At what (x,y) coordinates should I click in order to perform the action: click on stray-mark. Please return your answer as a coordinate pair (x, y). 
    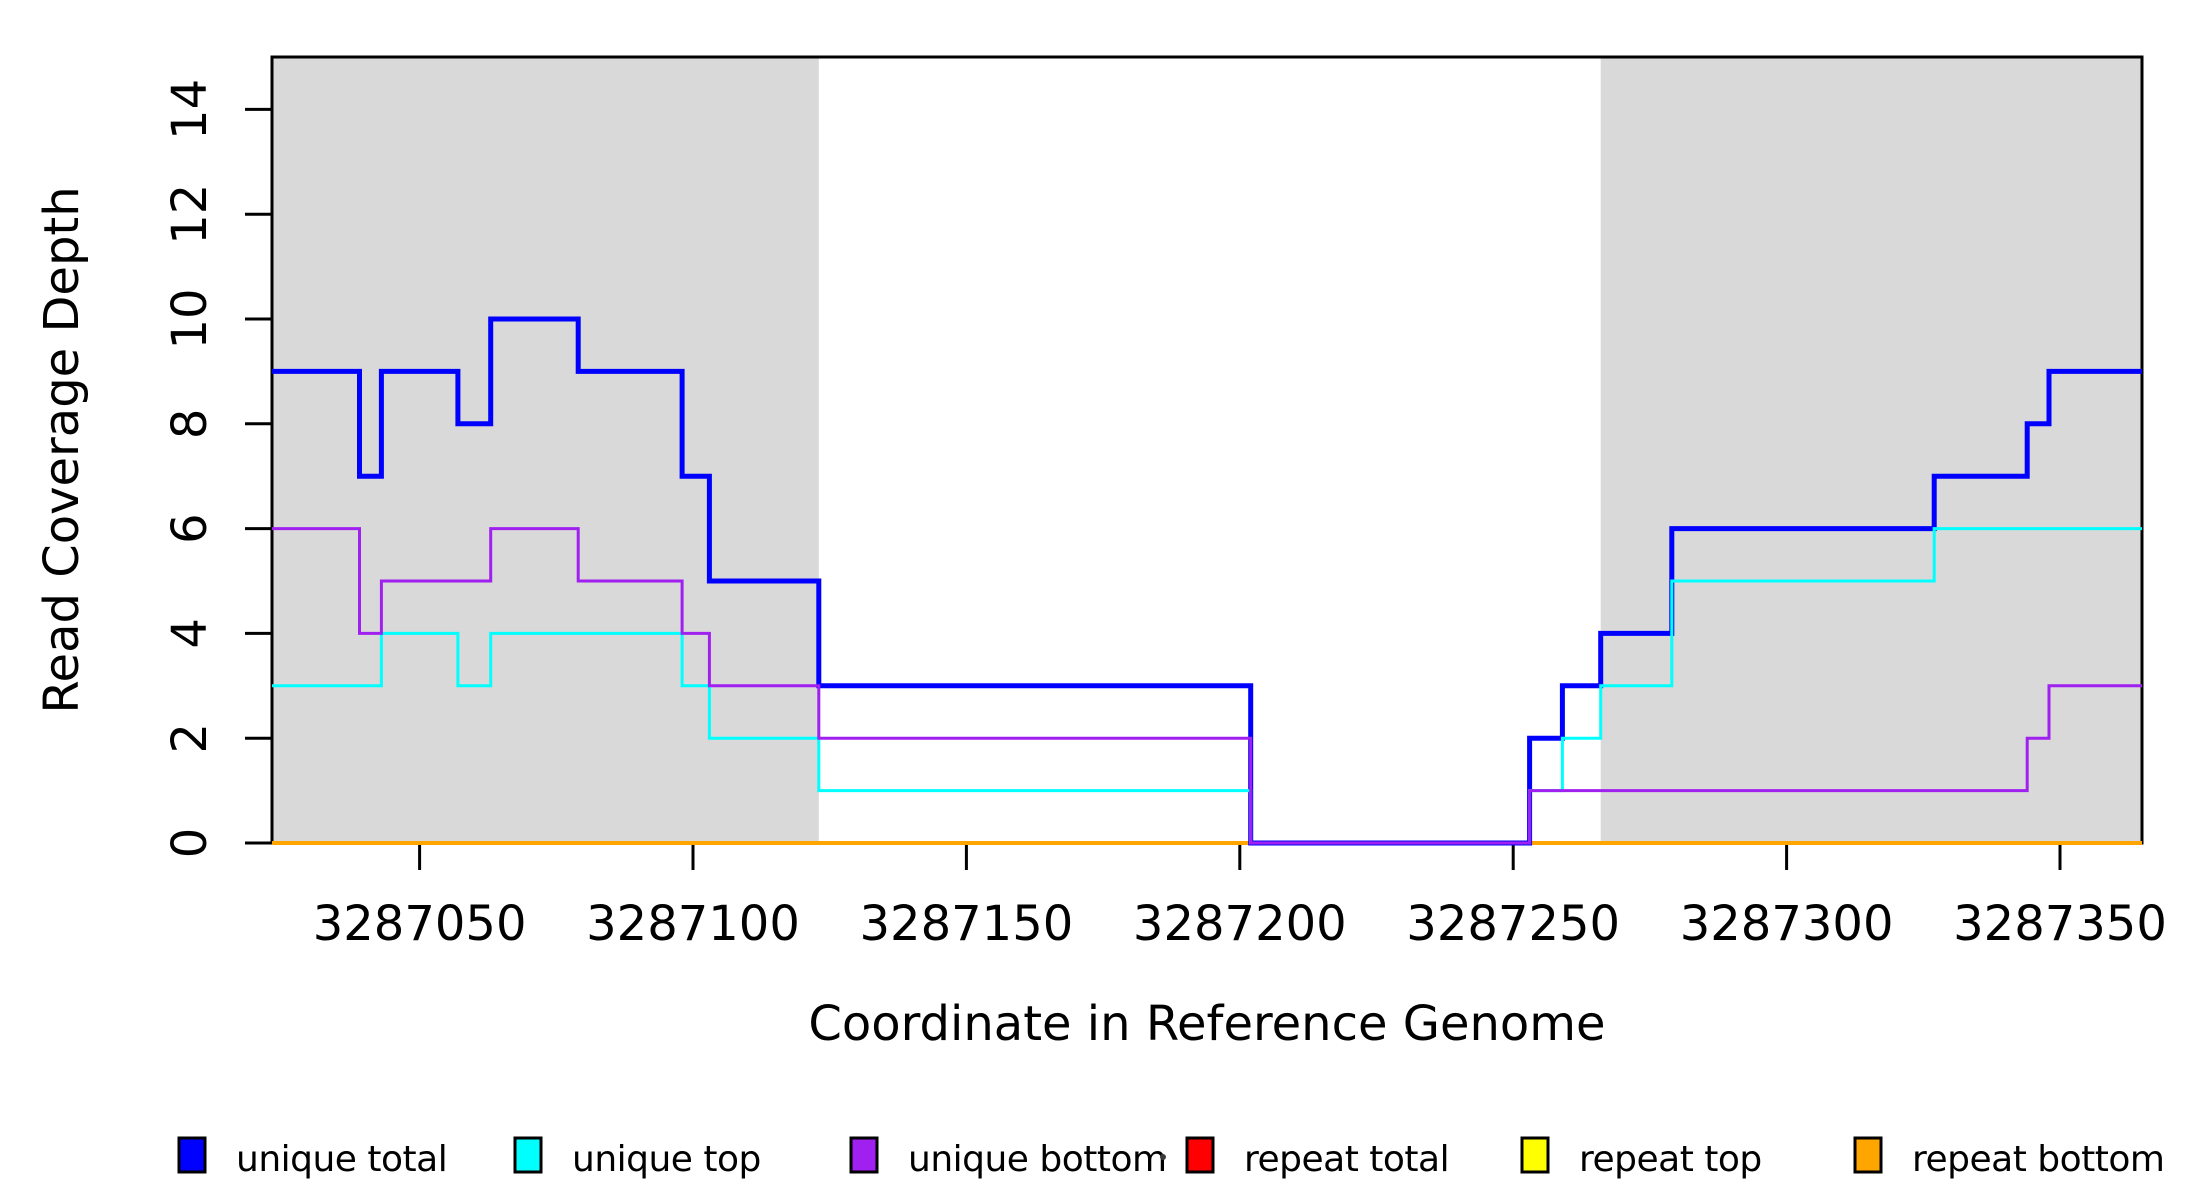
    Looking at the image, I should click on (1163, 1157).